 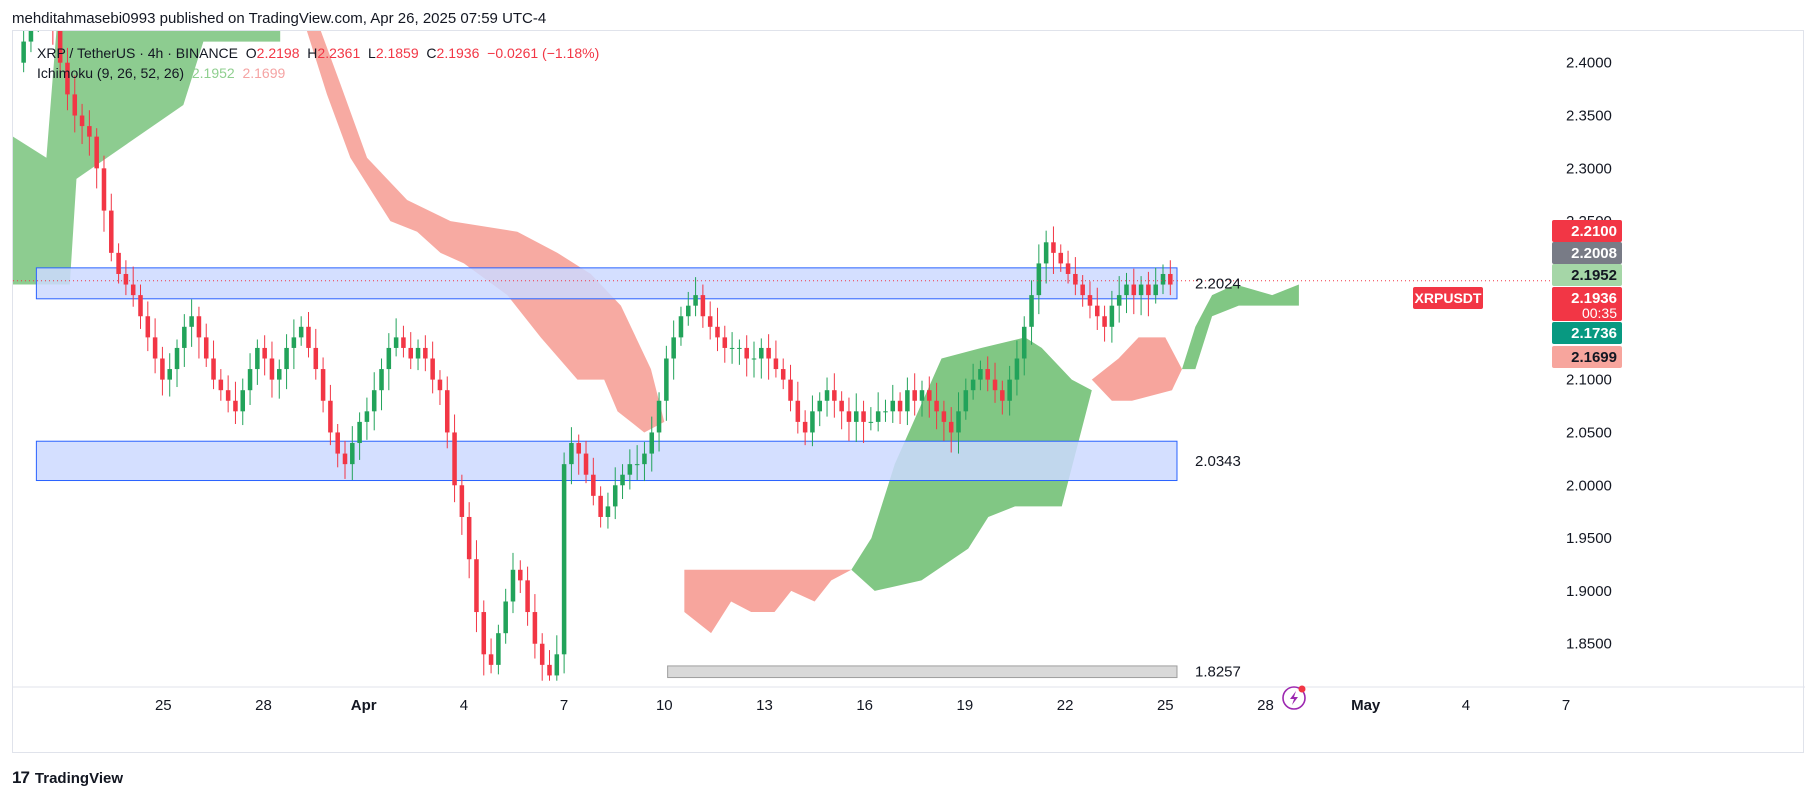 I want to click on footer-brand-name: TradingView, so click(x=79, y=778).